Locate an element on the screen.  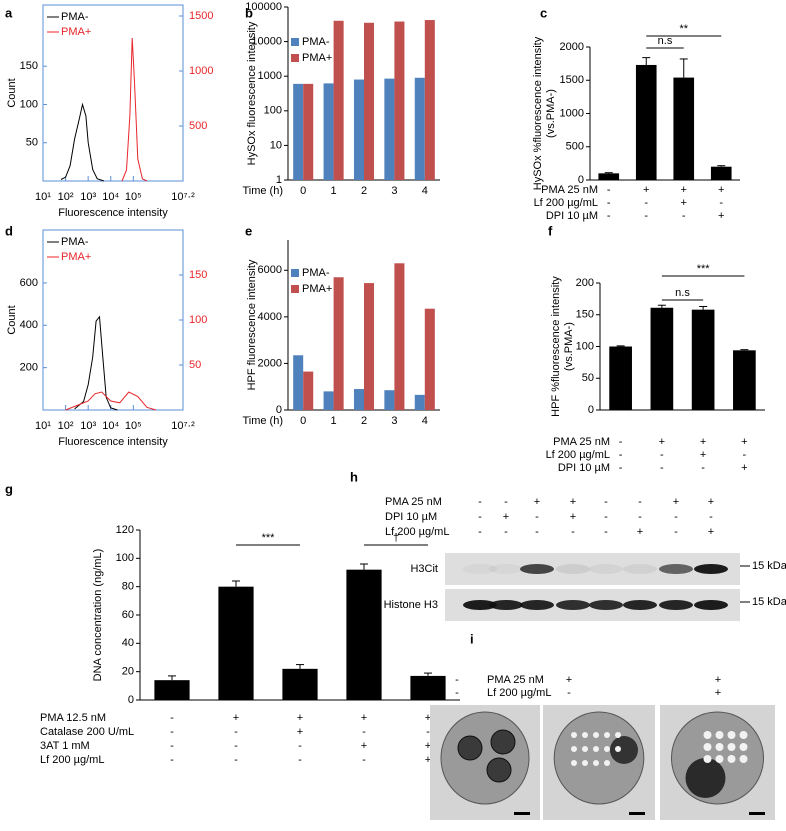
x-tick-label: 10¹ is located at coordinates (43, 197).